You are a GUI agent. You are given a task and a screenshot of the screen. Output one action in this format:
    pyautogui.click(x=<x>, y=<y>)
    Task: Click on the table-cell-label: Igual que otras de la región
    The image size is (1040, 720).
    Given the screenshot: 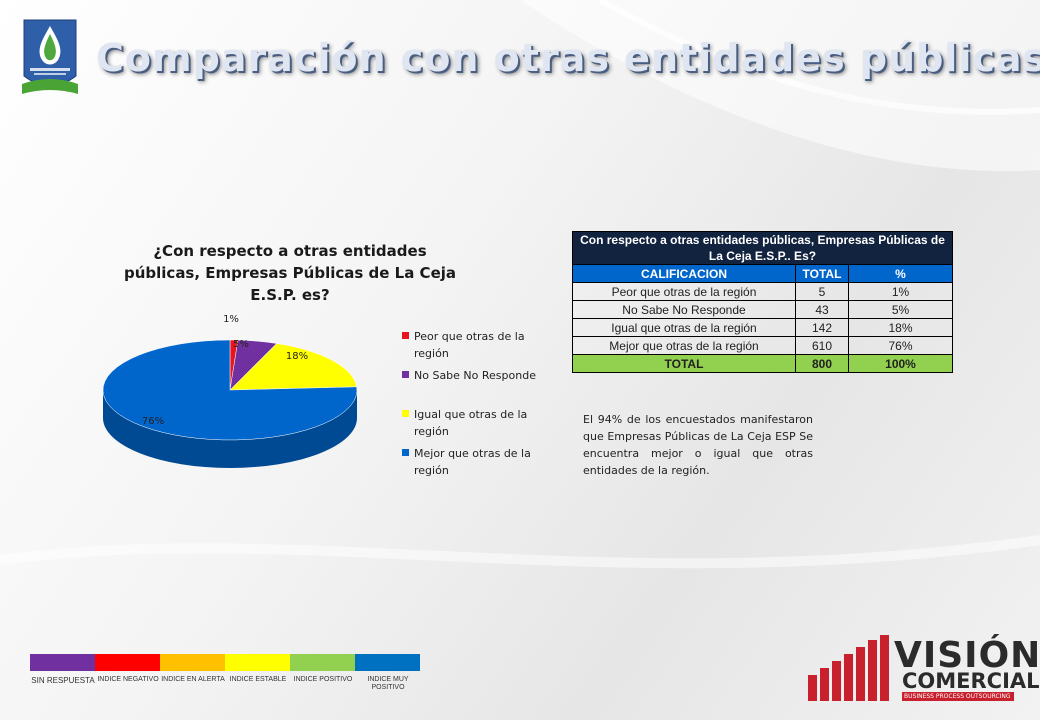 What is the action you would take?
    pyautogui.click(x=684, y=327)
    